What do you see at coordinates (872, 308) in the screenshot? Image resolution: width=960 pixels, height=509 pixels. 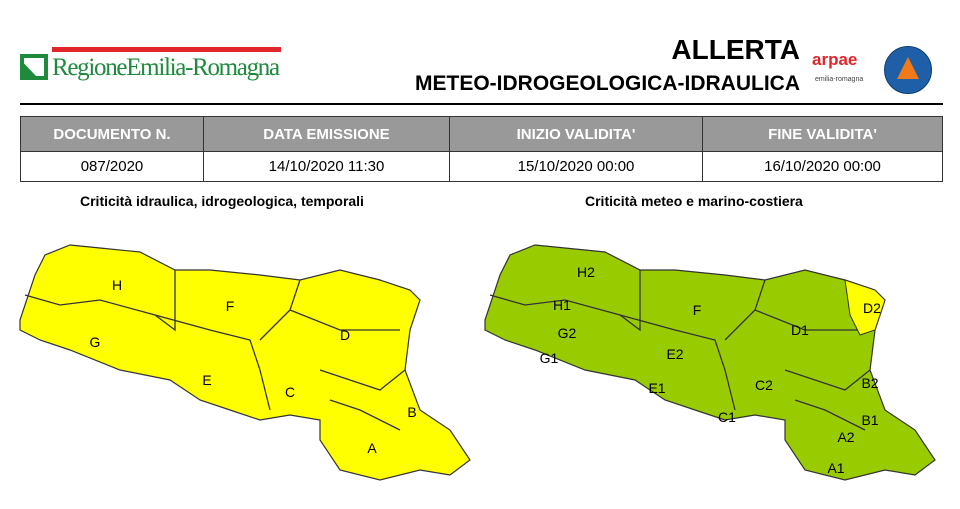 I see `zone-label-D2: D2` at bounding box center [872, 308].